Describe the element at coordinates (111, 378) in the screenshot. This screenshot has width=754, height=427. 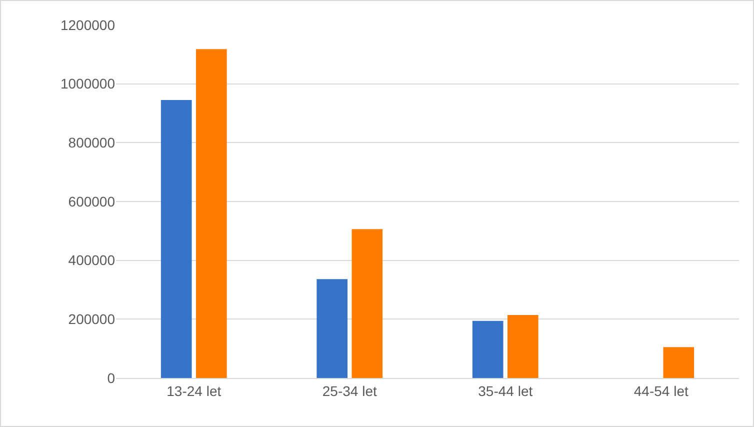
I see `y-tick-label: 0` at that location.